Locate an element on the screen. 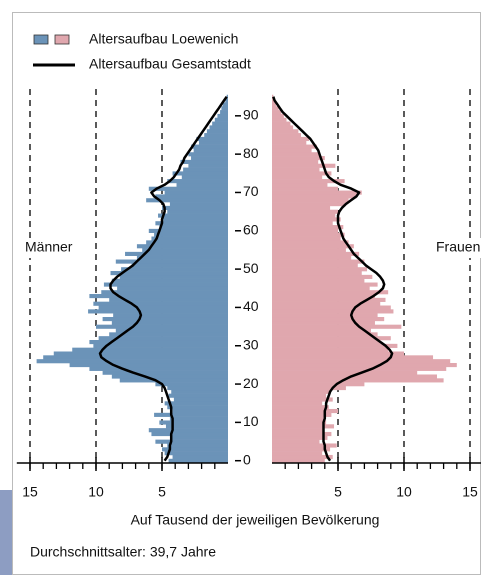 The image size is (481, 575). side-label: Männer is located at coordinates (49, 247).